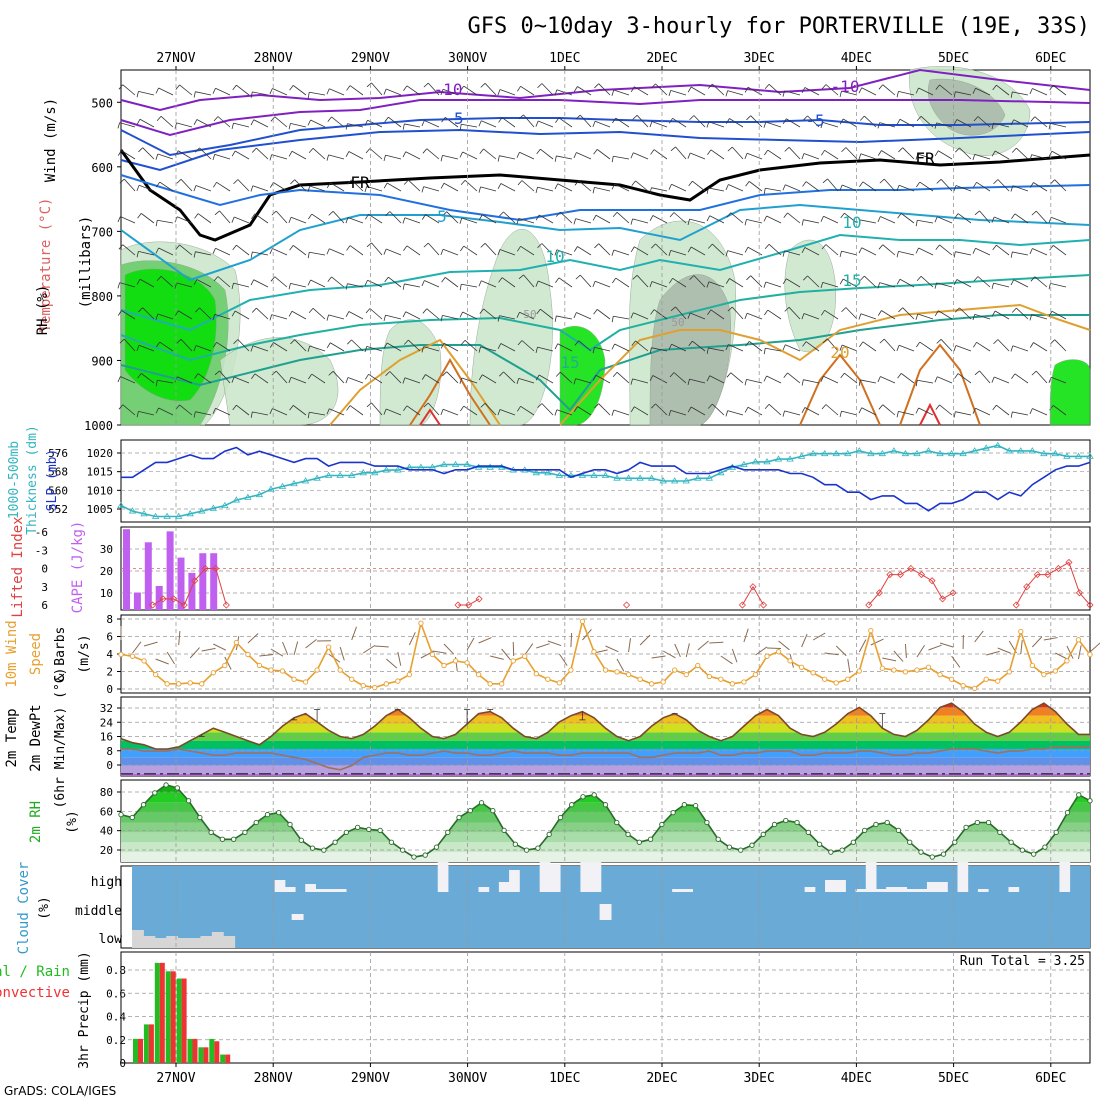 The image size is (1100, 1100). I want to click on date-label-bottom: 29NOV, so click(370, 1078).